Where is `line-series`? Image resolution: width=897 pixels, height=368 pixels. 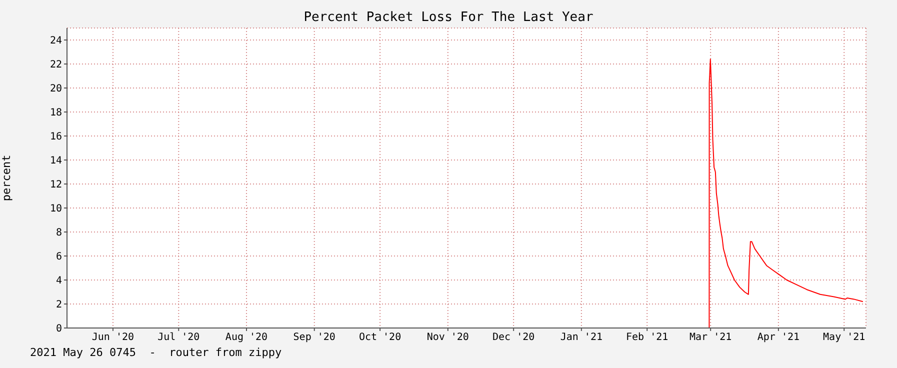
line-series is located at coordinates (786, 193).